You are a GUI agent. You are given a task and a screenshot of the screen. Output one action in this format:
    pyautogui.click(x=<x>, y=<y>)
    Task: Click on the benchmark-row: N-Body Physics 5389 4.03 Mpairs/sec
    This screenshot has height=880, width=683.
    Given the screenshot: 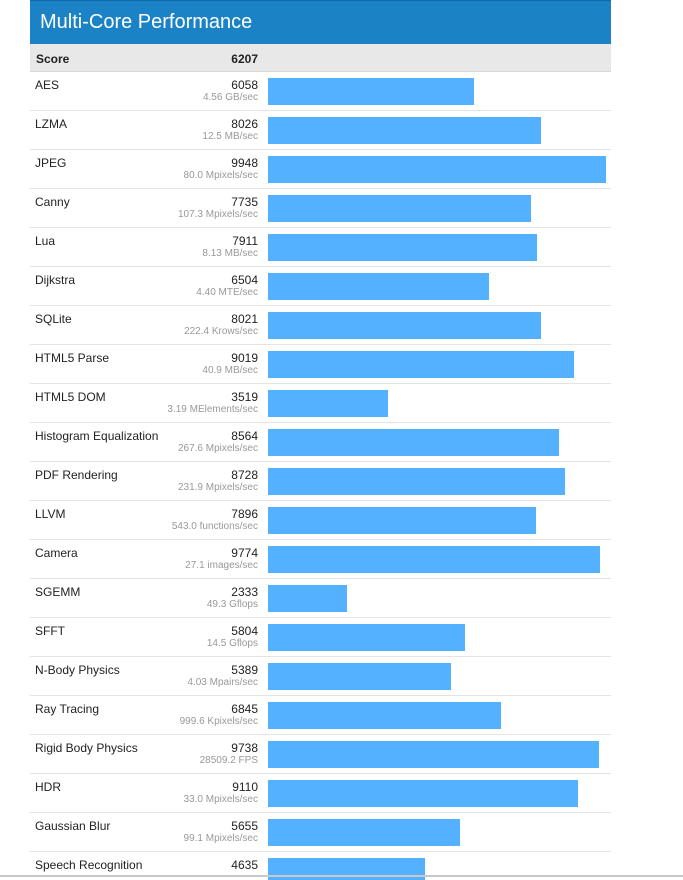 What is the action you would take?
    pyautogui.click(x=320, y=676)
    